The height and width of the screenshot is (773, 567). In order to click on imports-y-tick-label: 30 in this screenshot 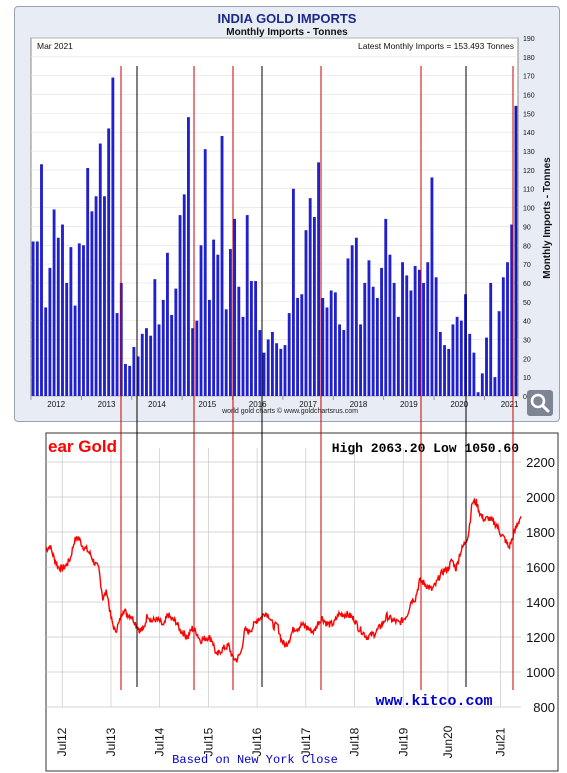, I will do `click(527, 340)`.